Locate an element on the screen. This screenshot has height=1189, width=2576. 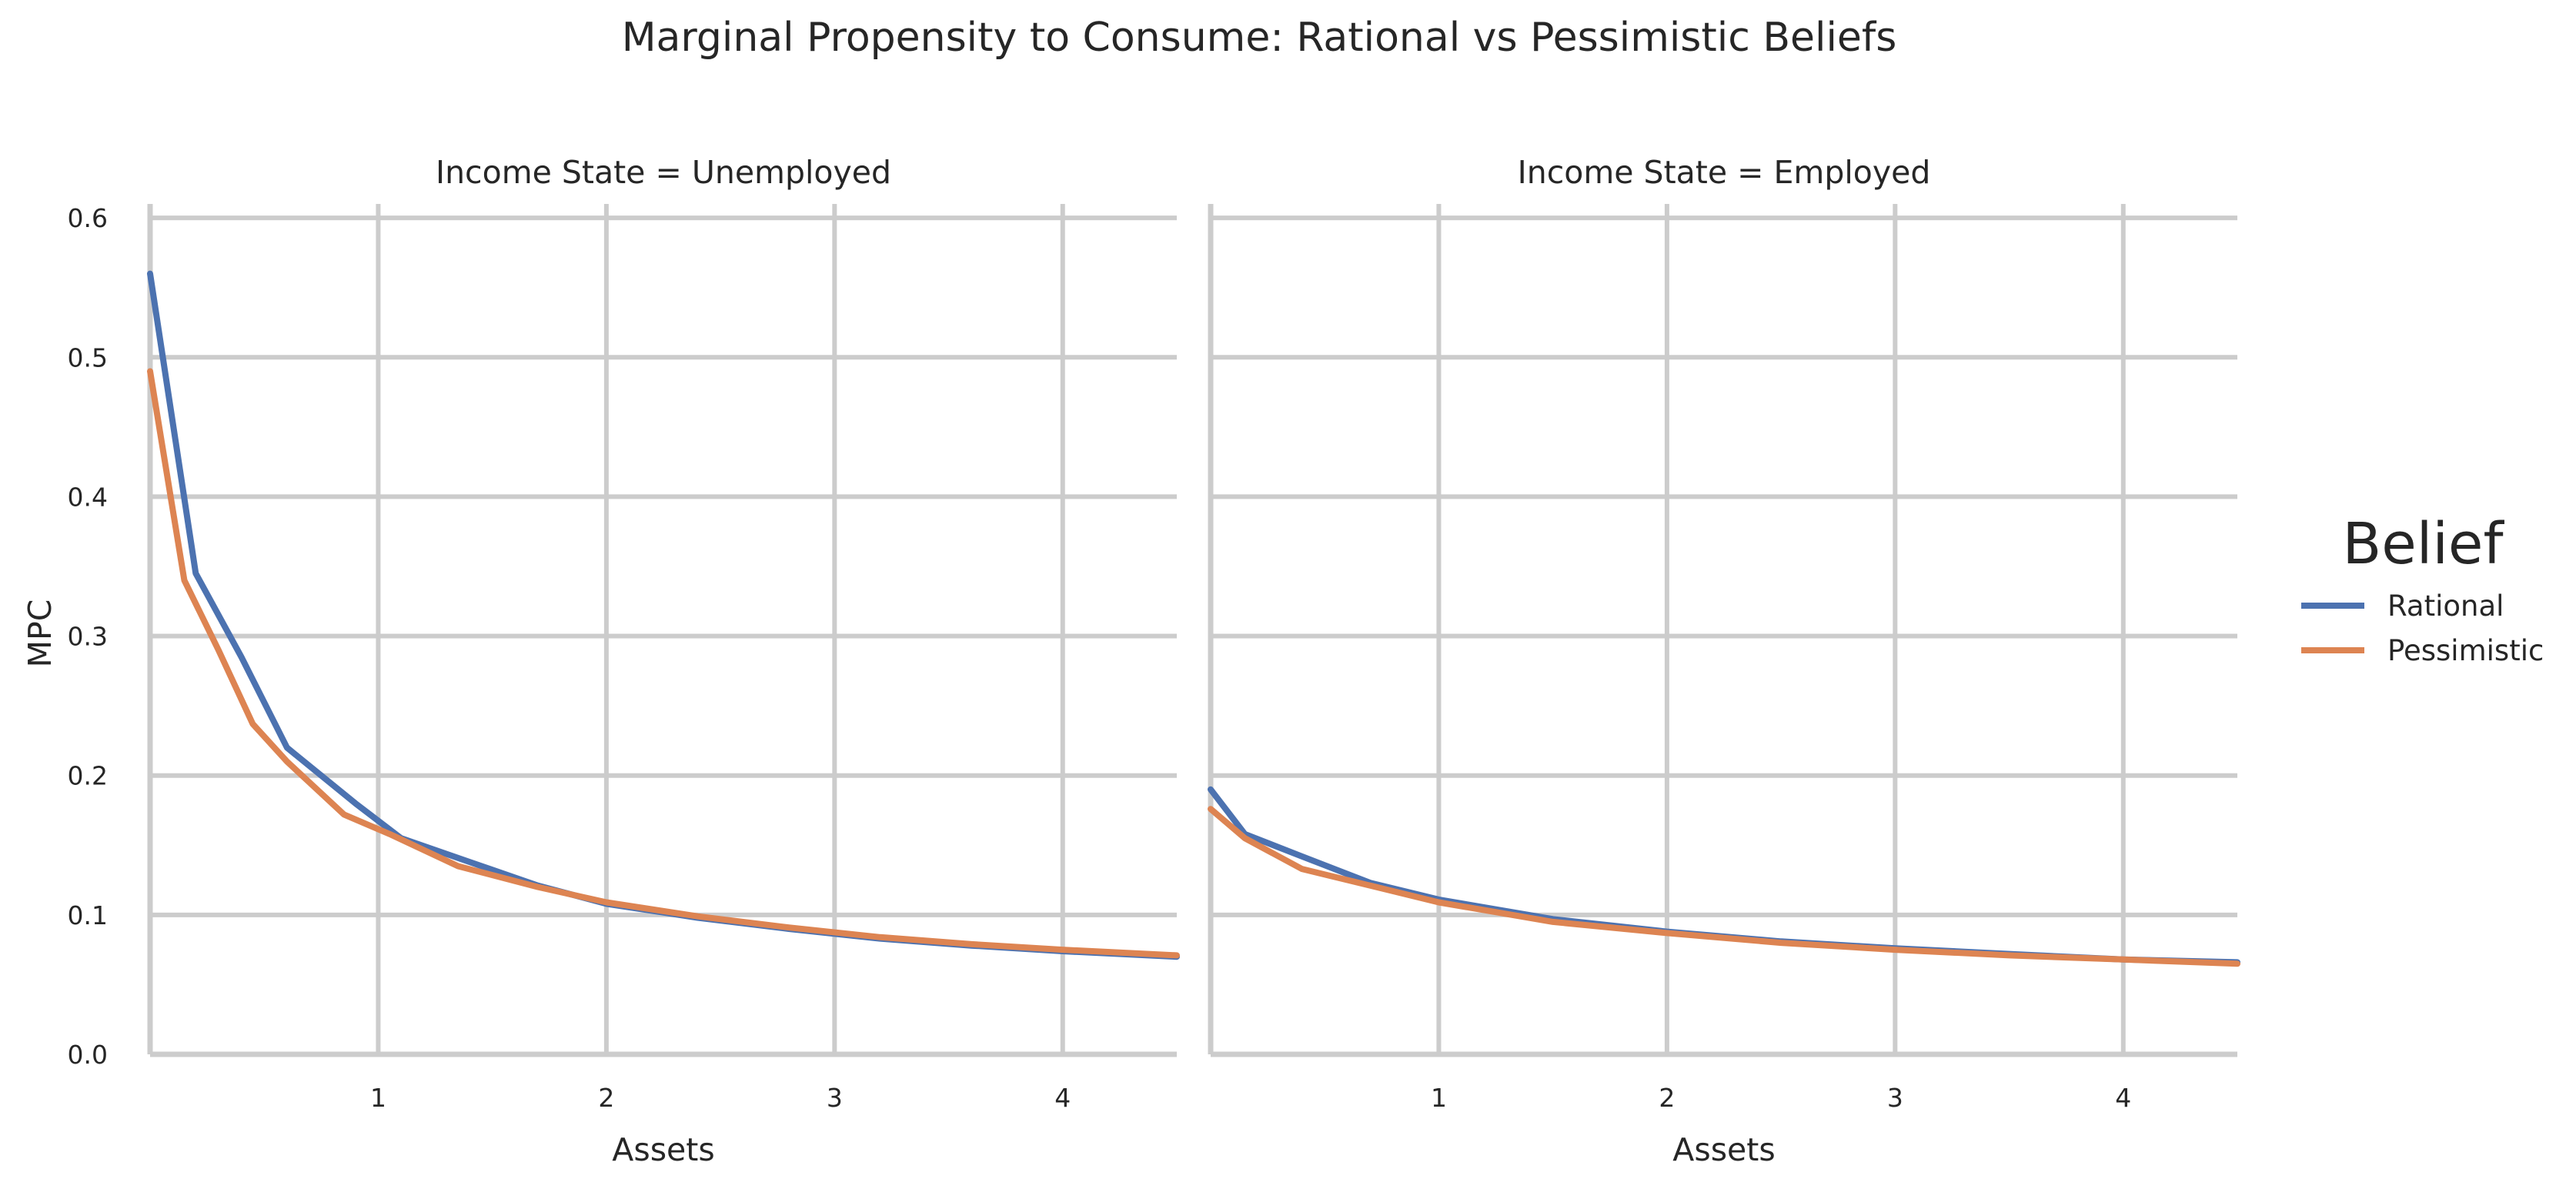
panel-title: Income State = Unemployed is located at coordinates (663, 172).